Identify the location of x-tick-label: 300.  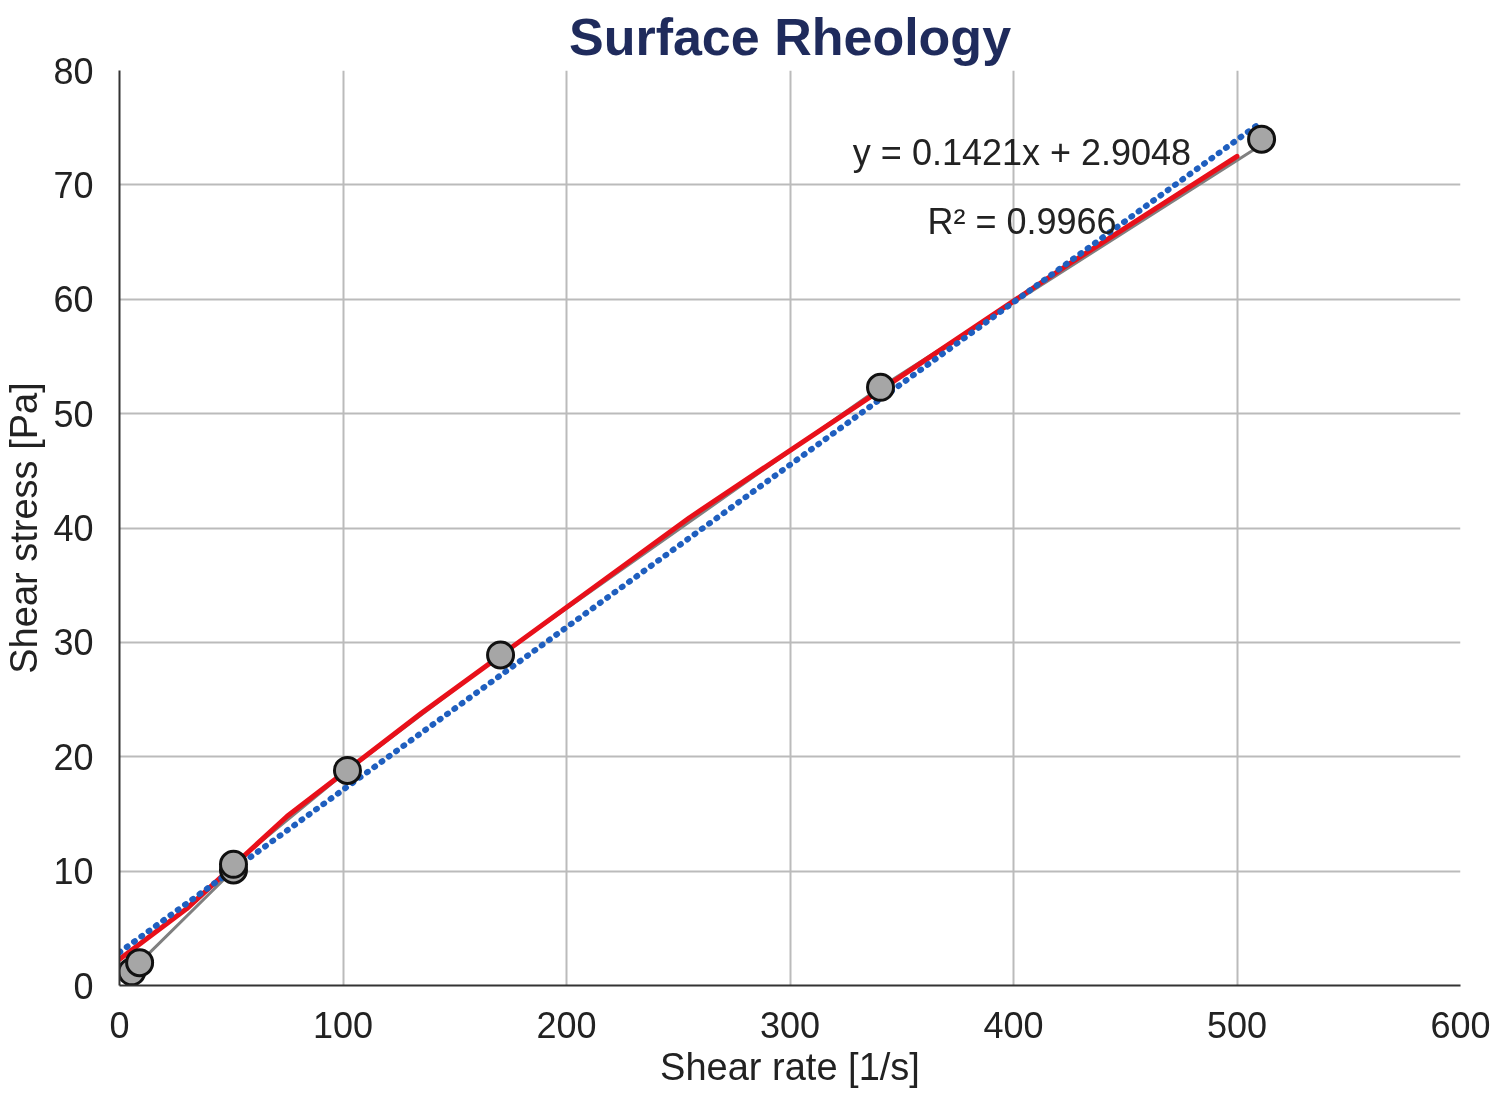
(790, 1025).